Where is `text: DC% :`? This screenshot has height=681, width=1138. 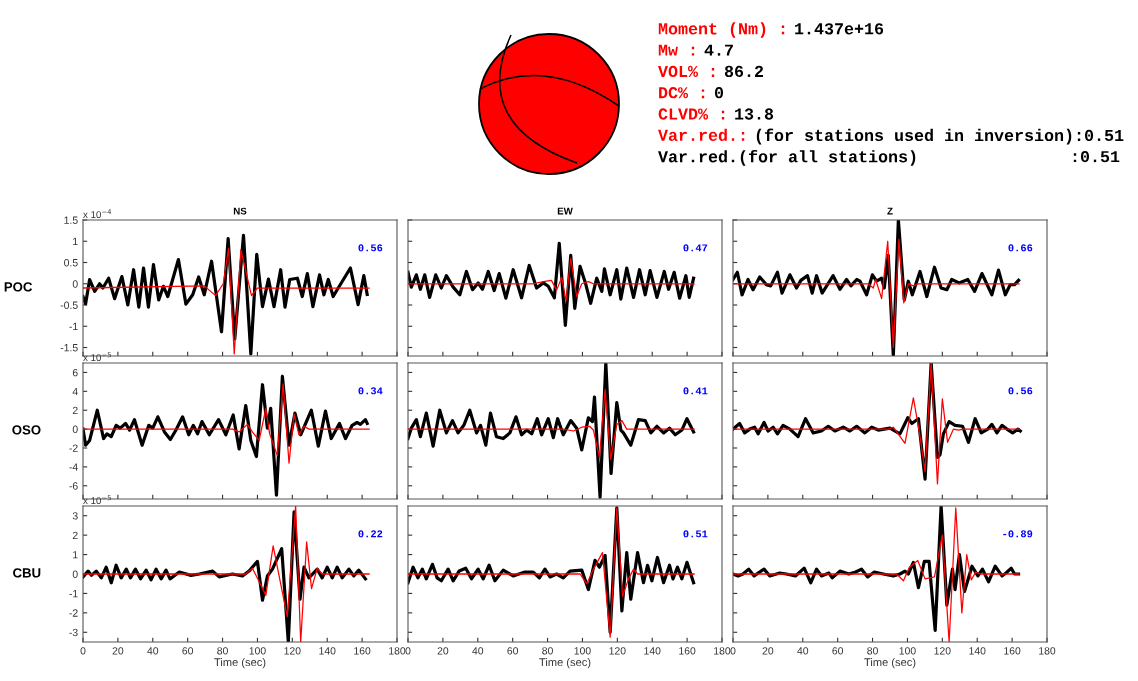 text: DC% : is located at coordinates (682, 93).